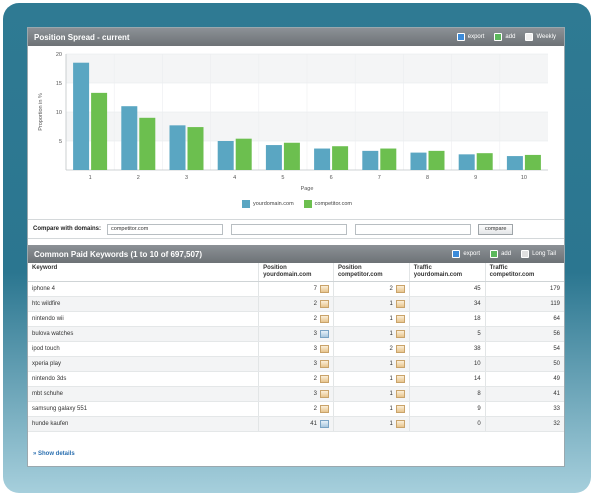 Image resolution: width=594 pixels, height=496 pixels. Describe the element at coordinates (143, 379) in the screenshot. I see `keyword-cell: nintendo 3ds` at that location.